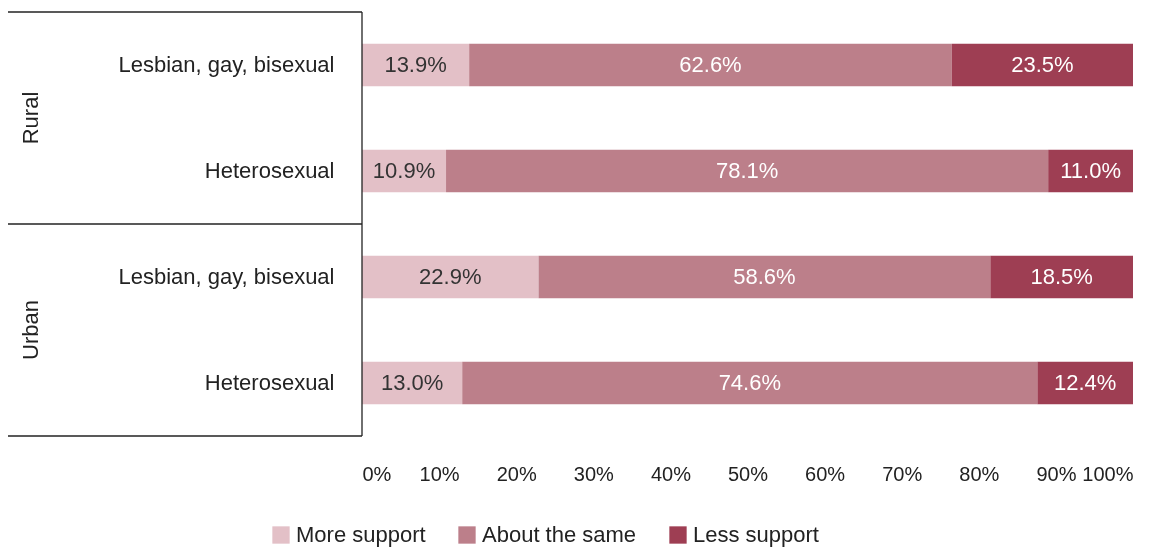 This screenshot has width=1170, height=552. I want to click on text: Urban, so click(31, 330).